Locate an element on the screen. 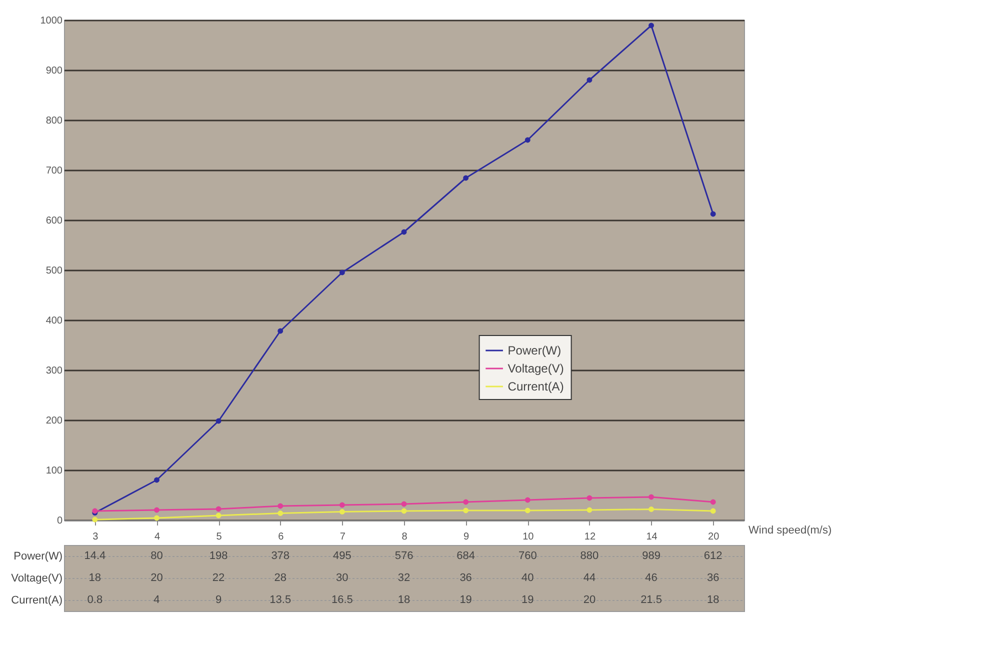 Image resolution: width=983 pixels, height=669 pixels. x-tick-label: 20 is located at coordinates (714, 537).